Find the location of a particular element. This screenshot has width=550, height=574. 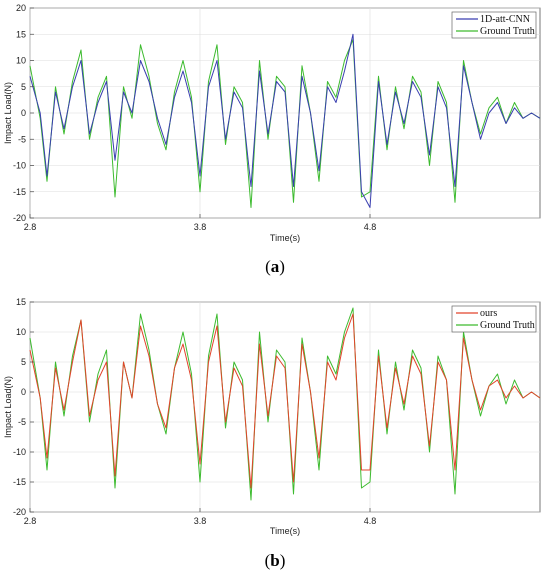

y-axis-label-b: Impact Load(N) is located at coordinates (8, 407).